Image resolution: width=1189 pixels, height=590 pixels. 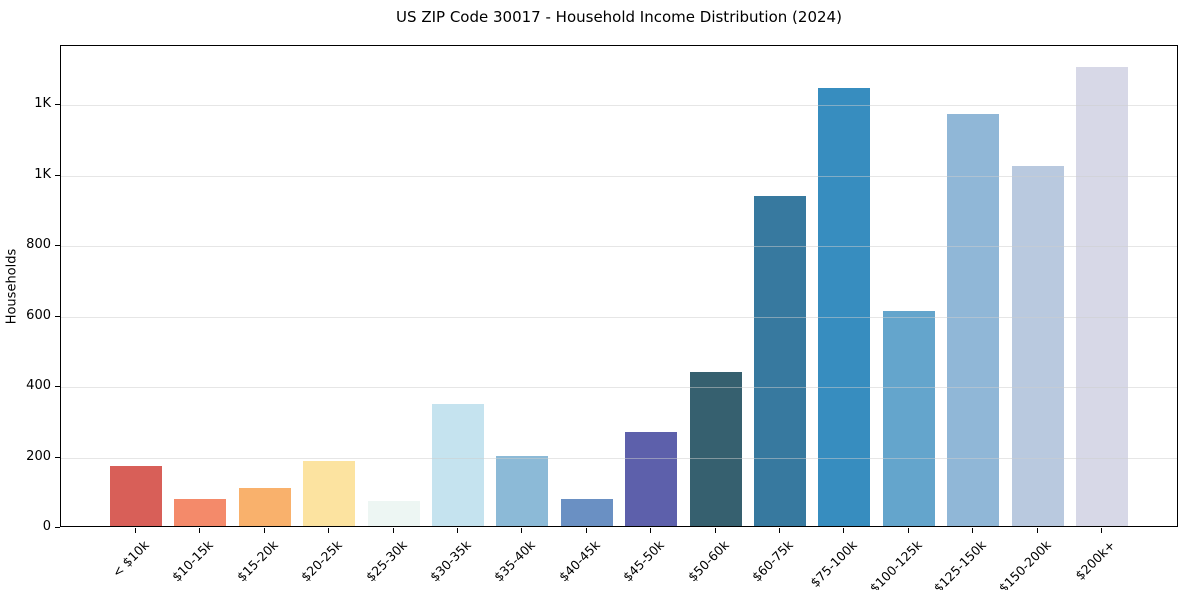 I want to click on y-tick-label: 0, so click(x=46, y=526).